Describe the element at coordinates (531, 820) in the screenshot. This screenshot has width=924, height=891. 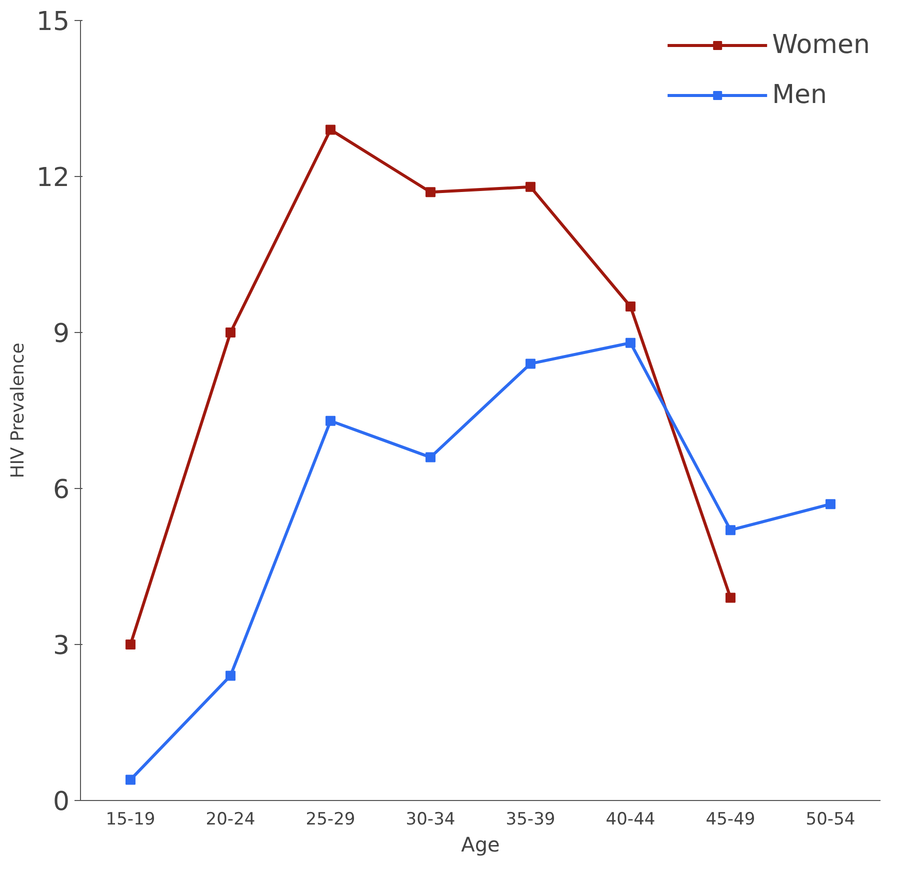
I see `x-tick-label: 35-39` at that location.